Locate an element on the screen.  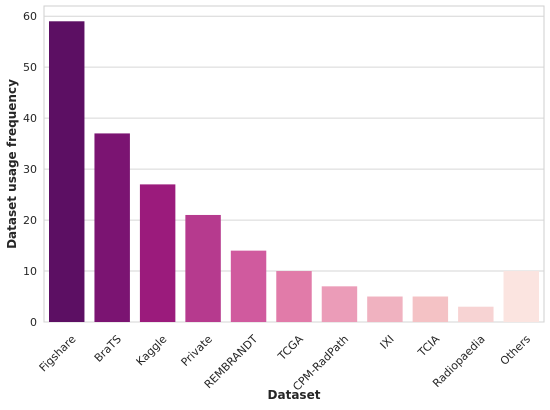
bar-radiopaedia is located at coordinates (476, 314).